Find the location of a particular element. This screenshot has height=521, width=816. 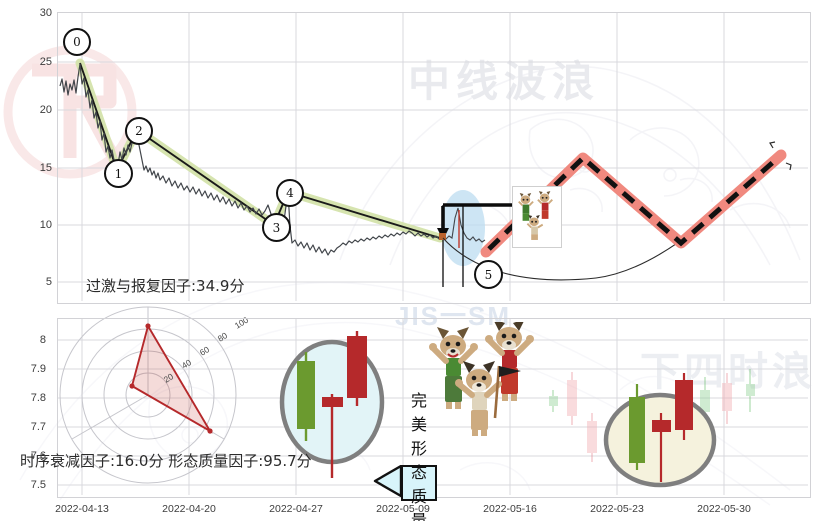

highlight-circle-left is located at coordinates (332, 404).